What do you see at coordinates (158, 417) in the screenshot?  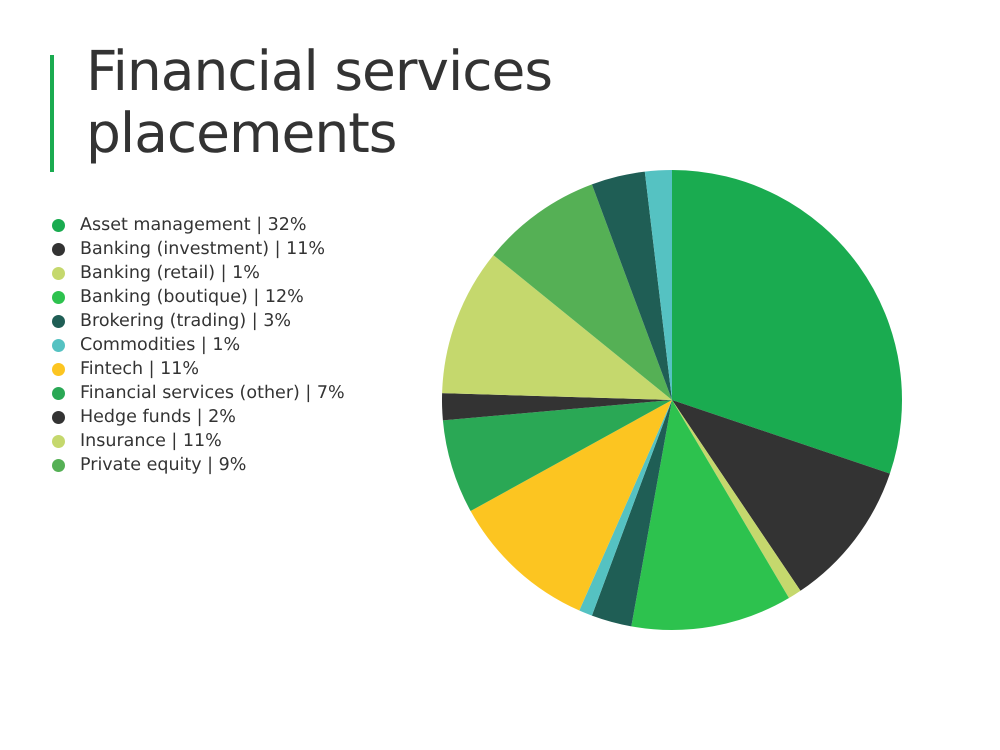 I see `legend-label: Hedge funds | 2%` at bounding box center [158, 417].